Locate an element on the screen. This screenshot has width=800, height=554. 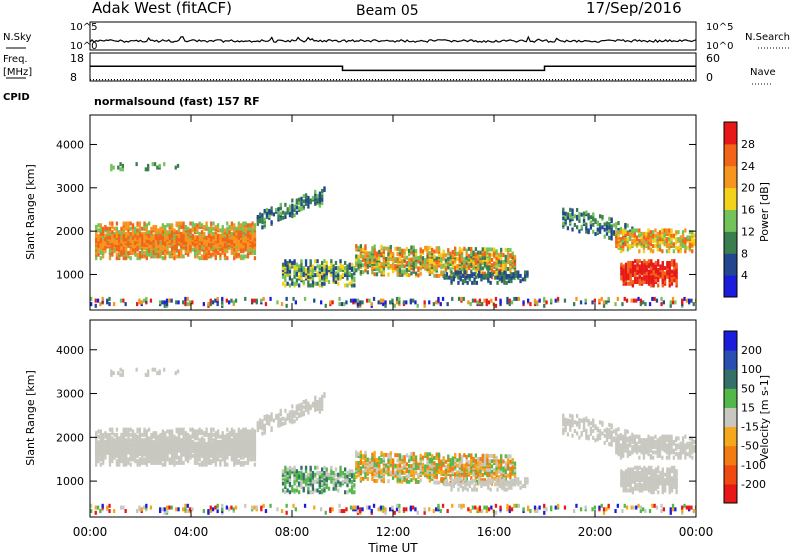
freq-tick-top: 18 is located at coordinates (77, 58).